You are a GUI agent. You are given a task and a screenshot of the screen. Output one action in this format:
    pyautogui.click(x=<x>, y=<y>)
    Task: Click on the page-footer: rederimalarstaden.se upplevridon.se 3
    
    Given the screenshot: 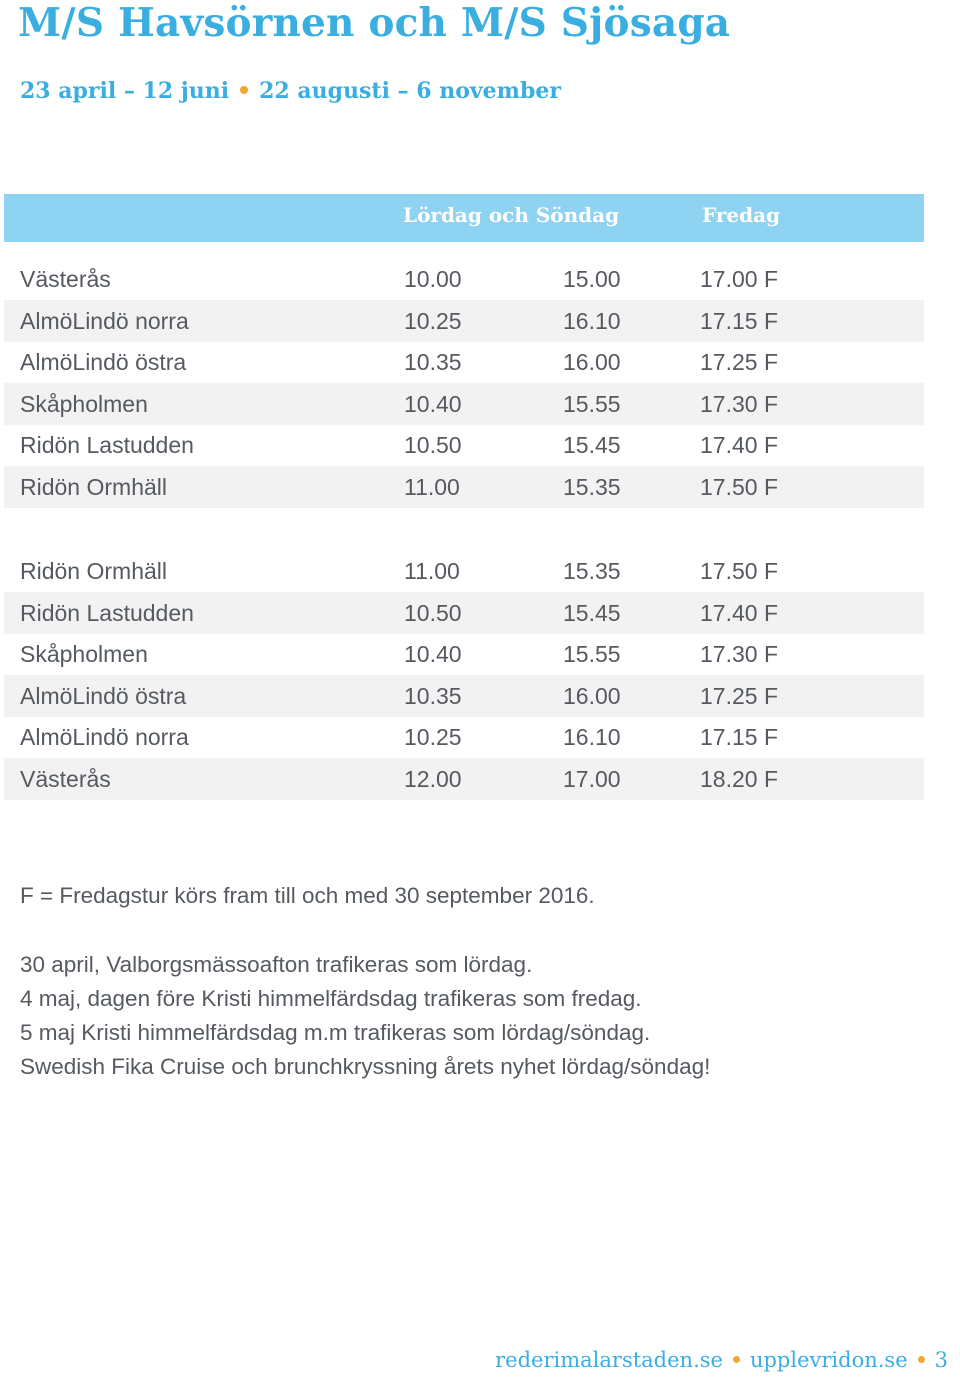 What is the action you would take?
    pyautogui.click(x=721, y=1360)
    